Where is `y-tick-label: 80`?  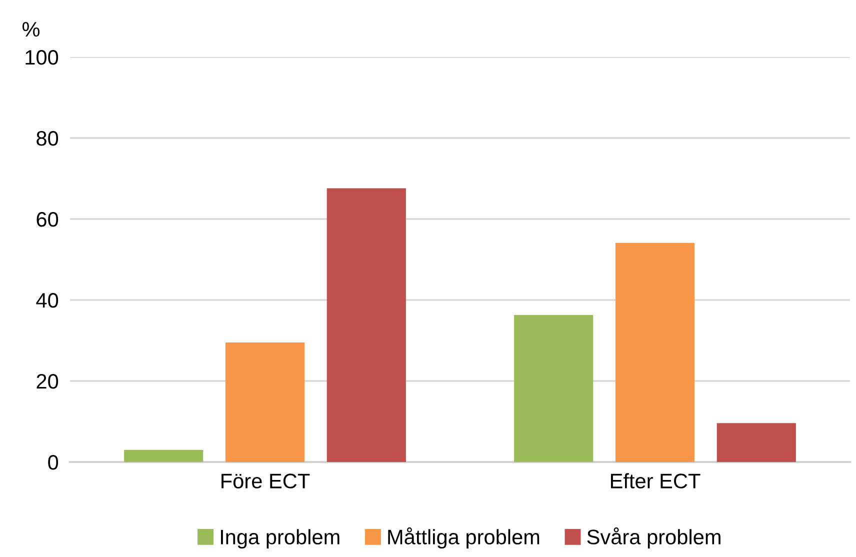
y-tick-label: 80 is located at coordinates (47, 138).